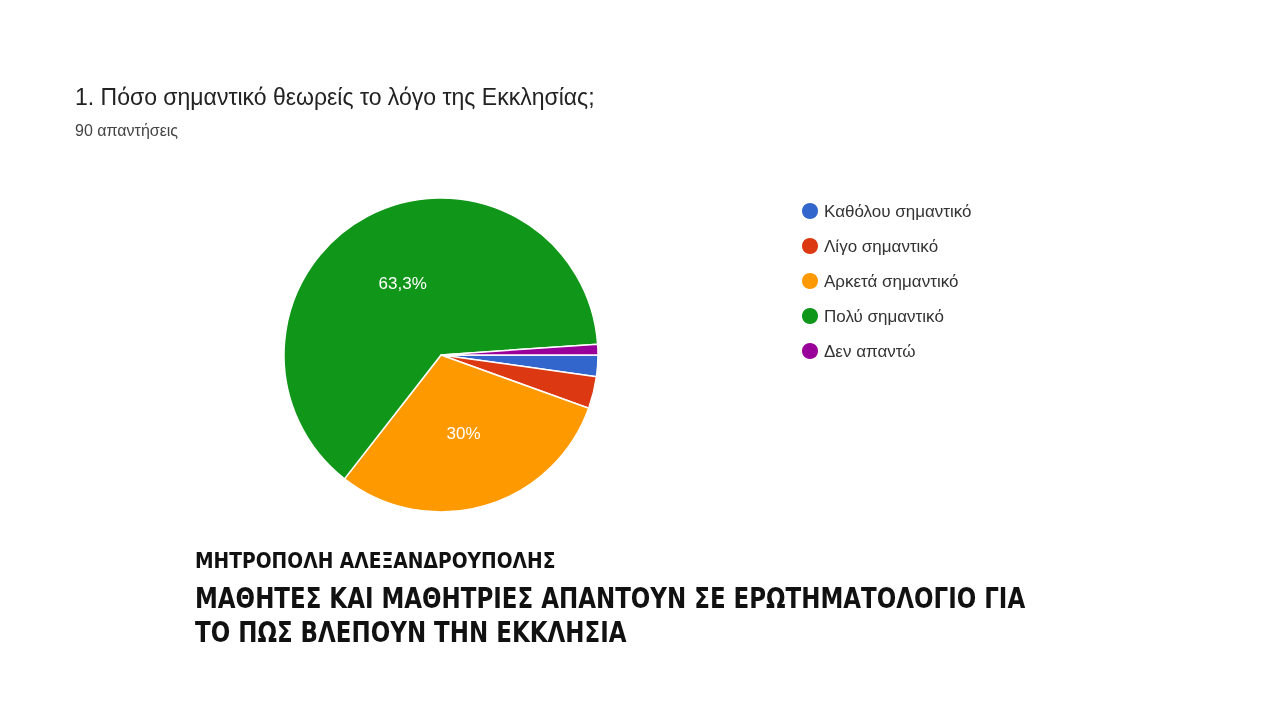 This screenshot has width=1280, height=720. What do you see at coordinates (611, 616) in the screenshot?
I see `text: ΜΑΘΗΤΕΣ ΚΑΙ ΜΑΘΗΤΡΙΕΣ ΑΠΑΝΤΟΥΝ ΣΕ ΕΡΩΤΗΜΑΤΟΛΟΓΙΟ ΓΙΑ ΤΟ ΠΩΣ ΒΛΕΠΟΥΝ ΤΗΝ ΕΚΚΛΗΣΙΑ` at bounding box center [611, 616].